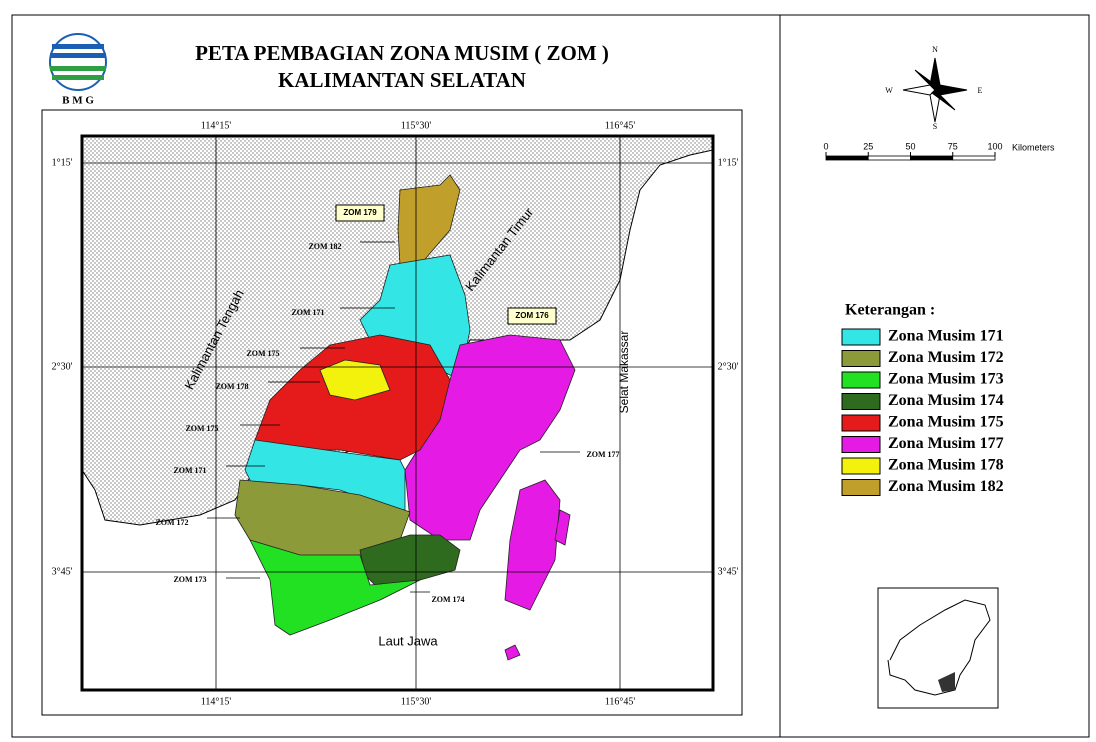 The height and width of the screenshot is (742, 1096). Describe the element at coordinates (994, 146) in the screenshot. I see `scale-label: 100` at that location.